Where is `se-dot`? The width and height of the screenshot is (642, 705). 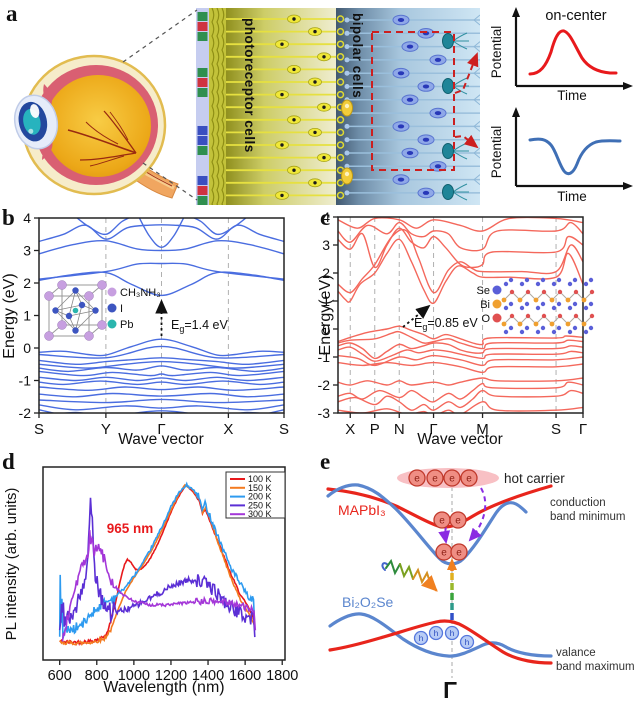
se-dot is located at coordinates (497, 290).